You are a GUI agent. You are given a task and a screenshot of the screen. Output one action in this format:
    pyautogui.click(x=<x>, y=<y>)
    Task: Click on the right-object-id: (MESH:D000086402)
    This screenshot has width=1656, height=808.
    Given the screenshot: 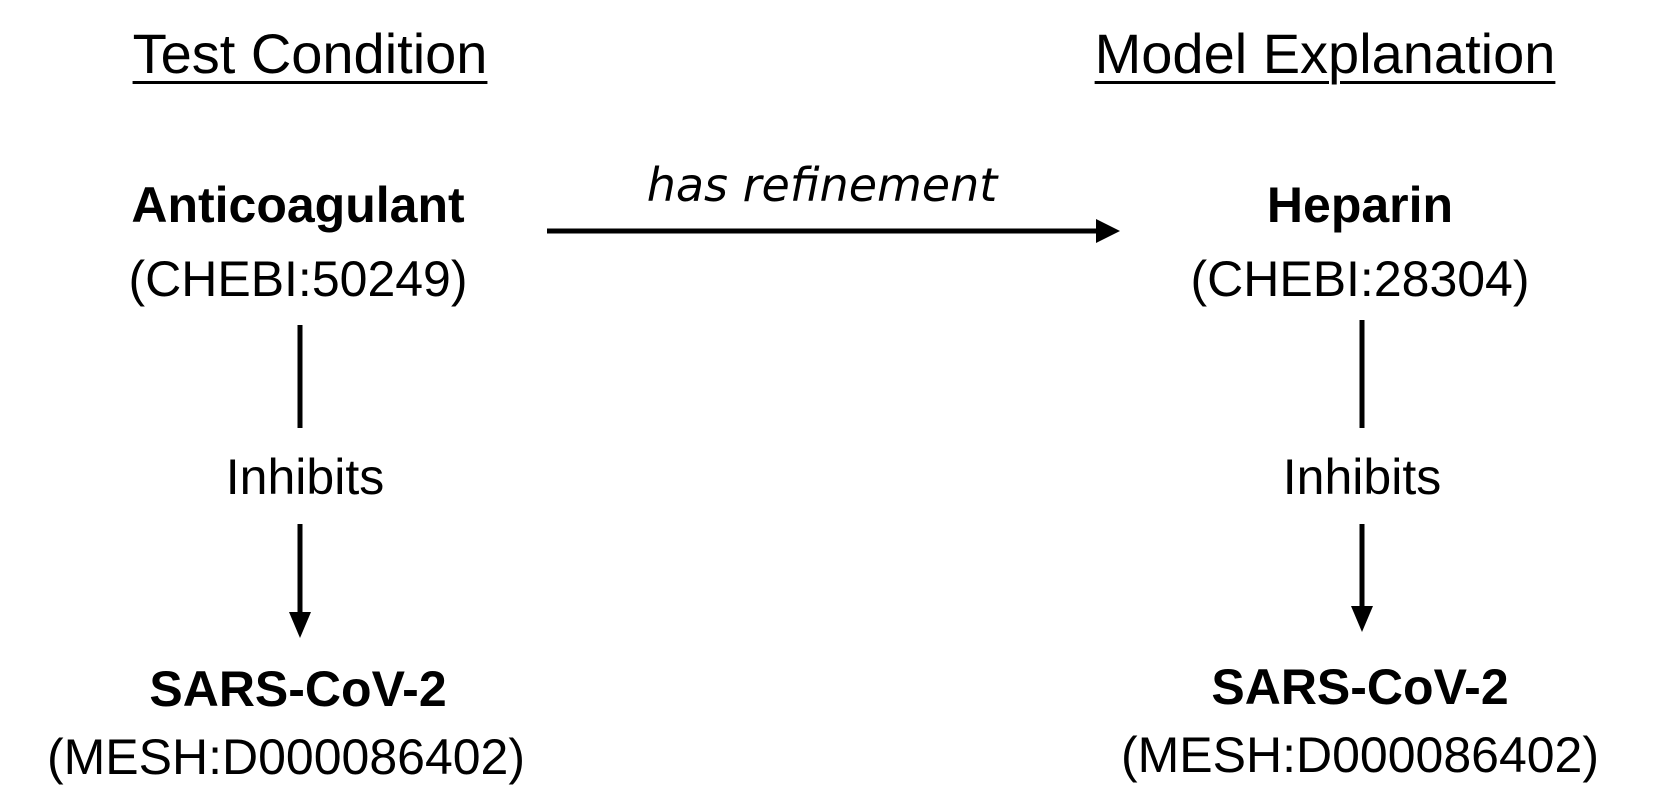 What is the action you would take?
    pyautogui.click(x=1360, y=755)
    